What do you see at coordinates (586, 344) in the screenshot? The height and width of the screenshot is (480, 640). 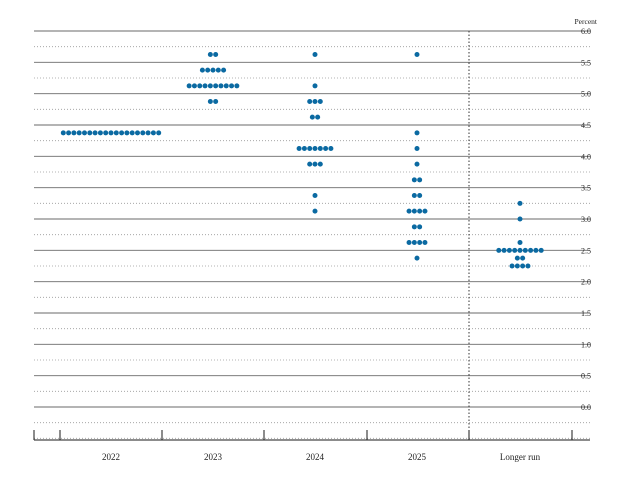 I see `y-tick-label: 1.0` at bounding box center [586, 344].